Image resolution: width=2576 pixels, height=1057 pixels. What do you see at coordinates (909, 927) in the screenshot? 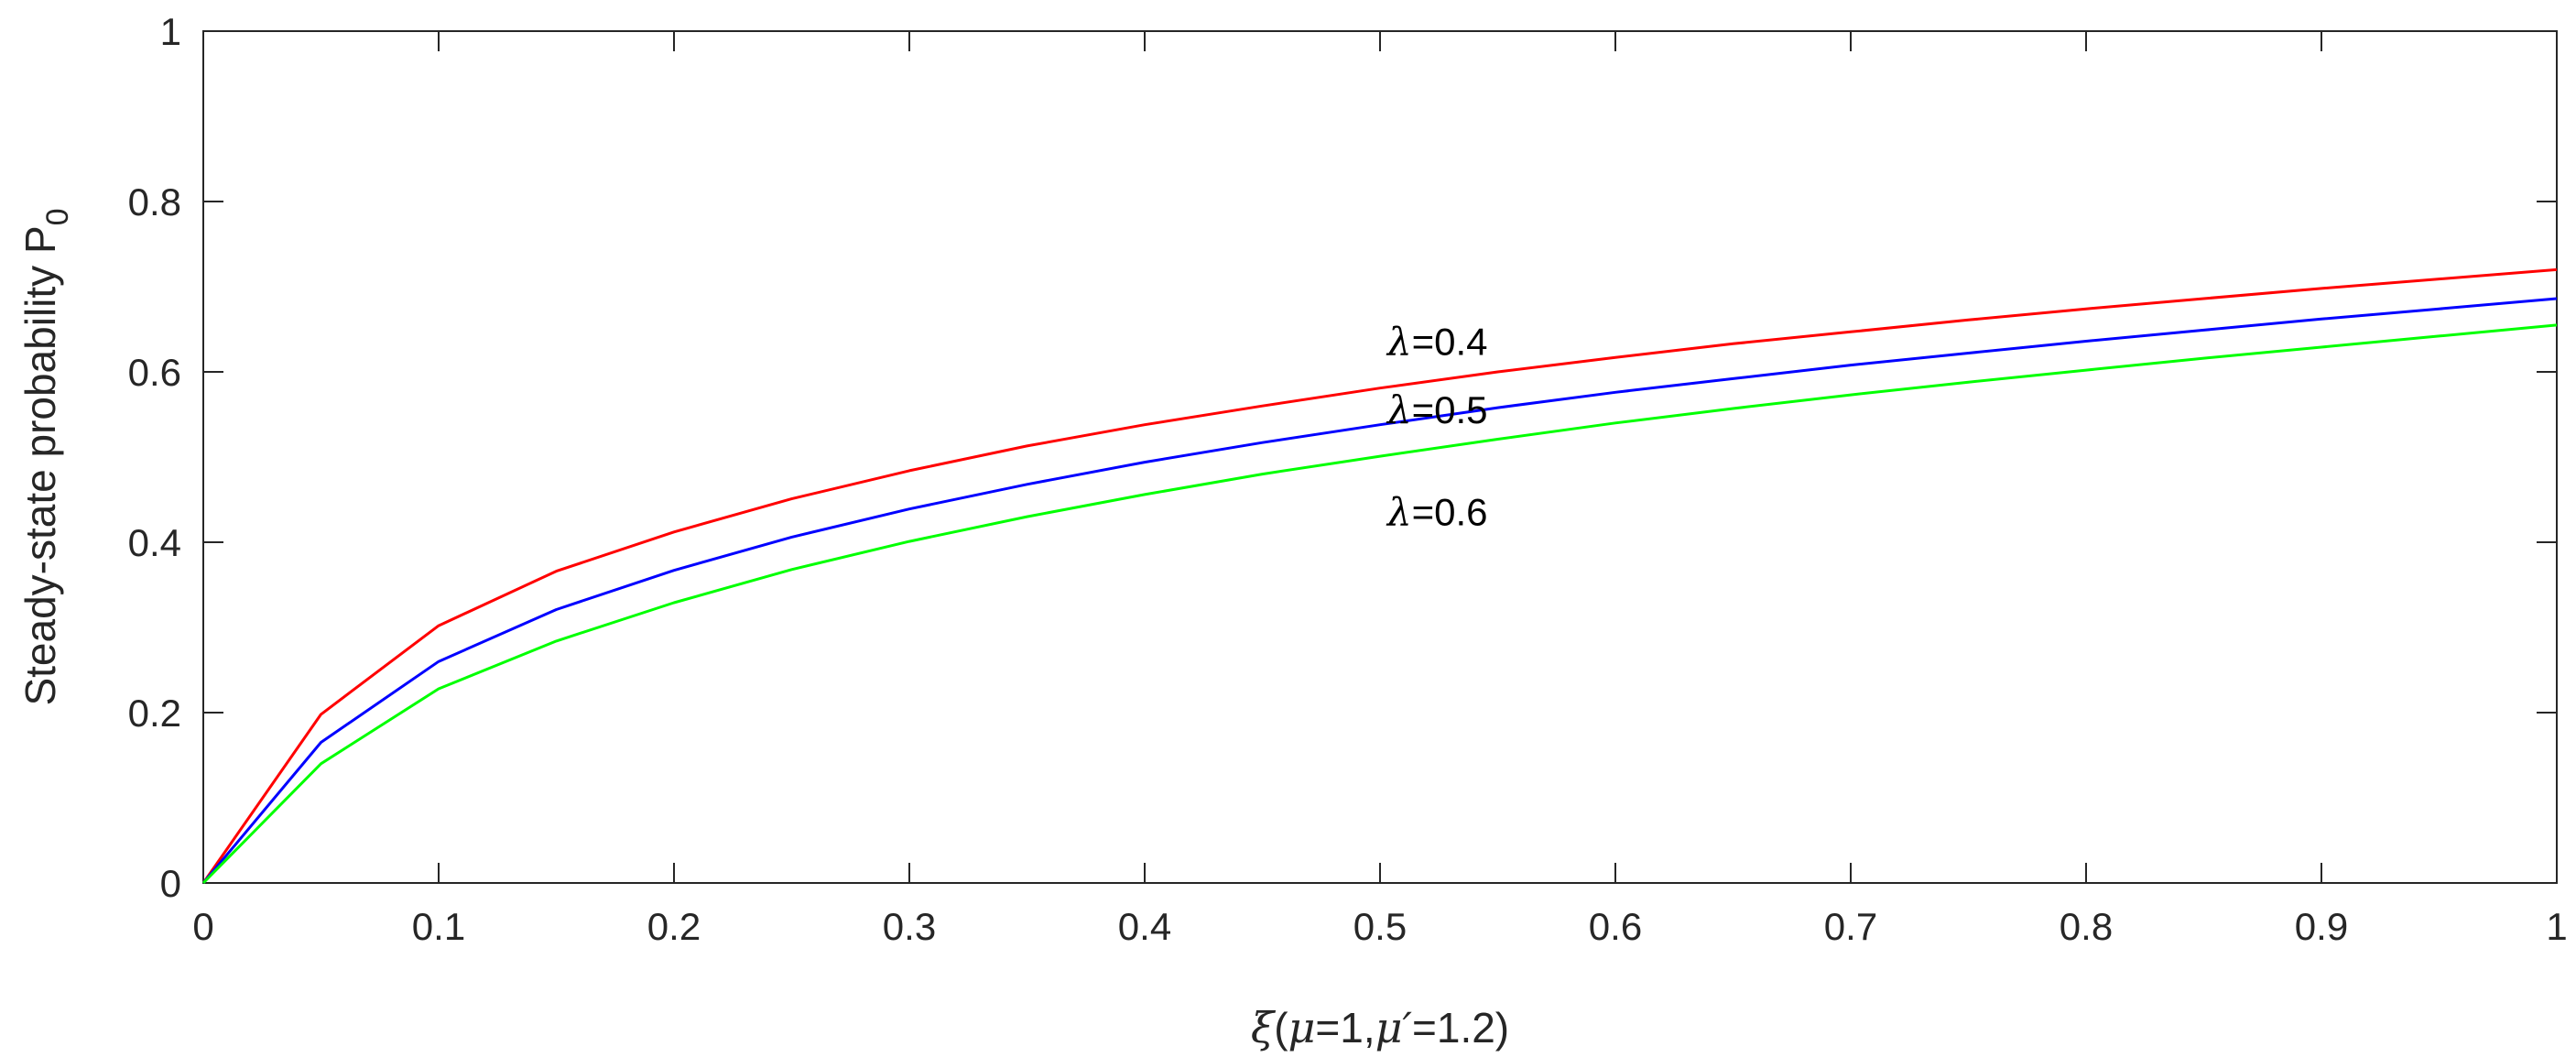
I see `x-tick-label: 0.3` at bounding box center [909, 927].